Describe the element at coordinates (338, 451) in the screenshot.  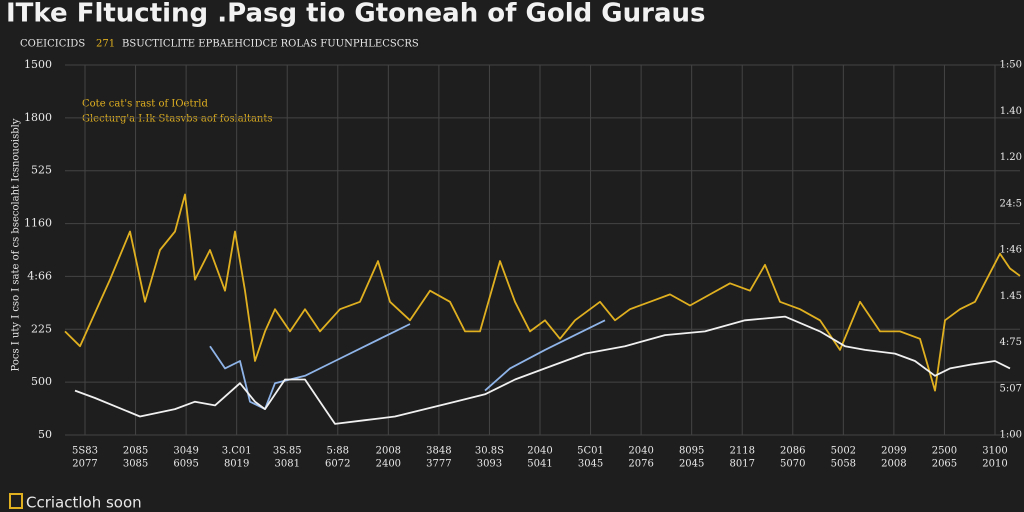
I see `x-tick-label: 5:88` at that location.